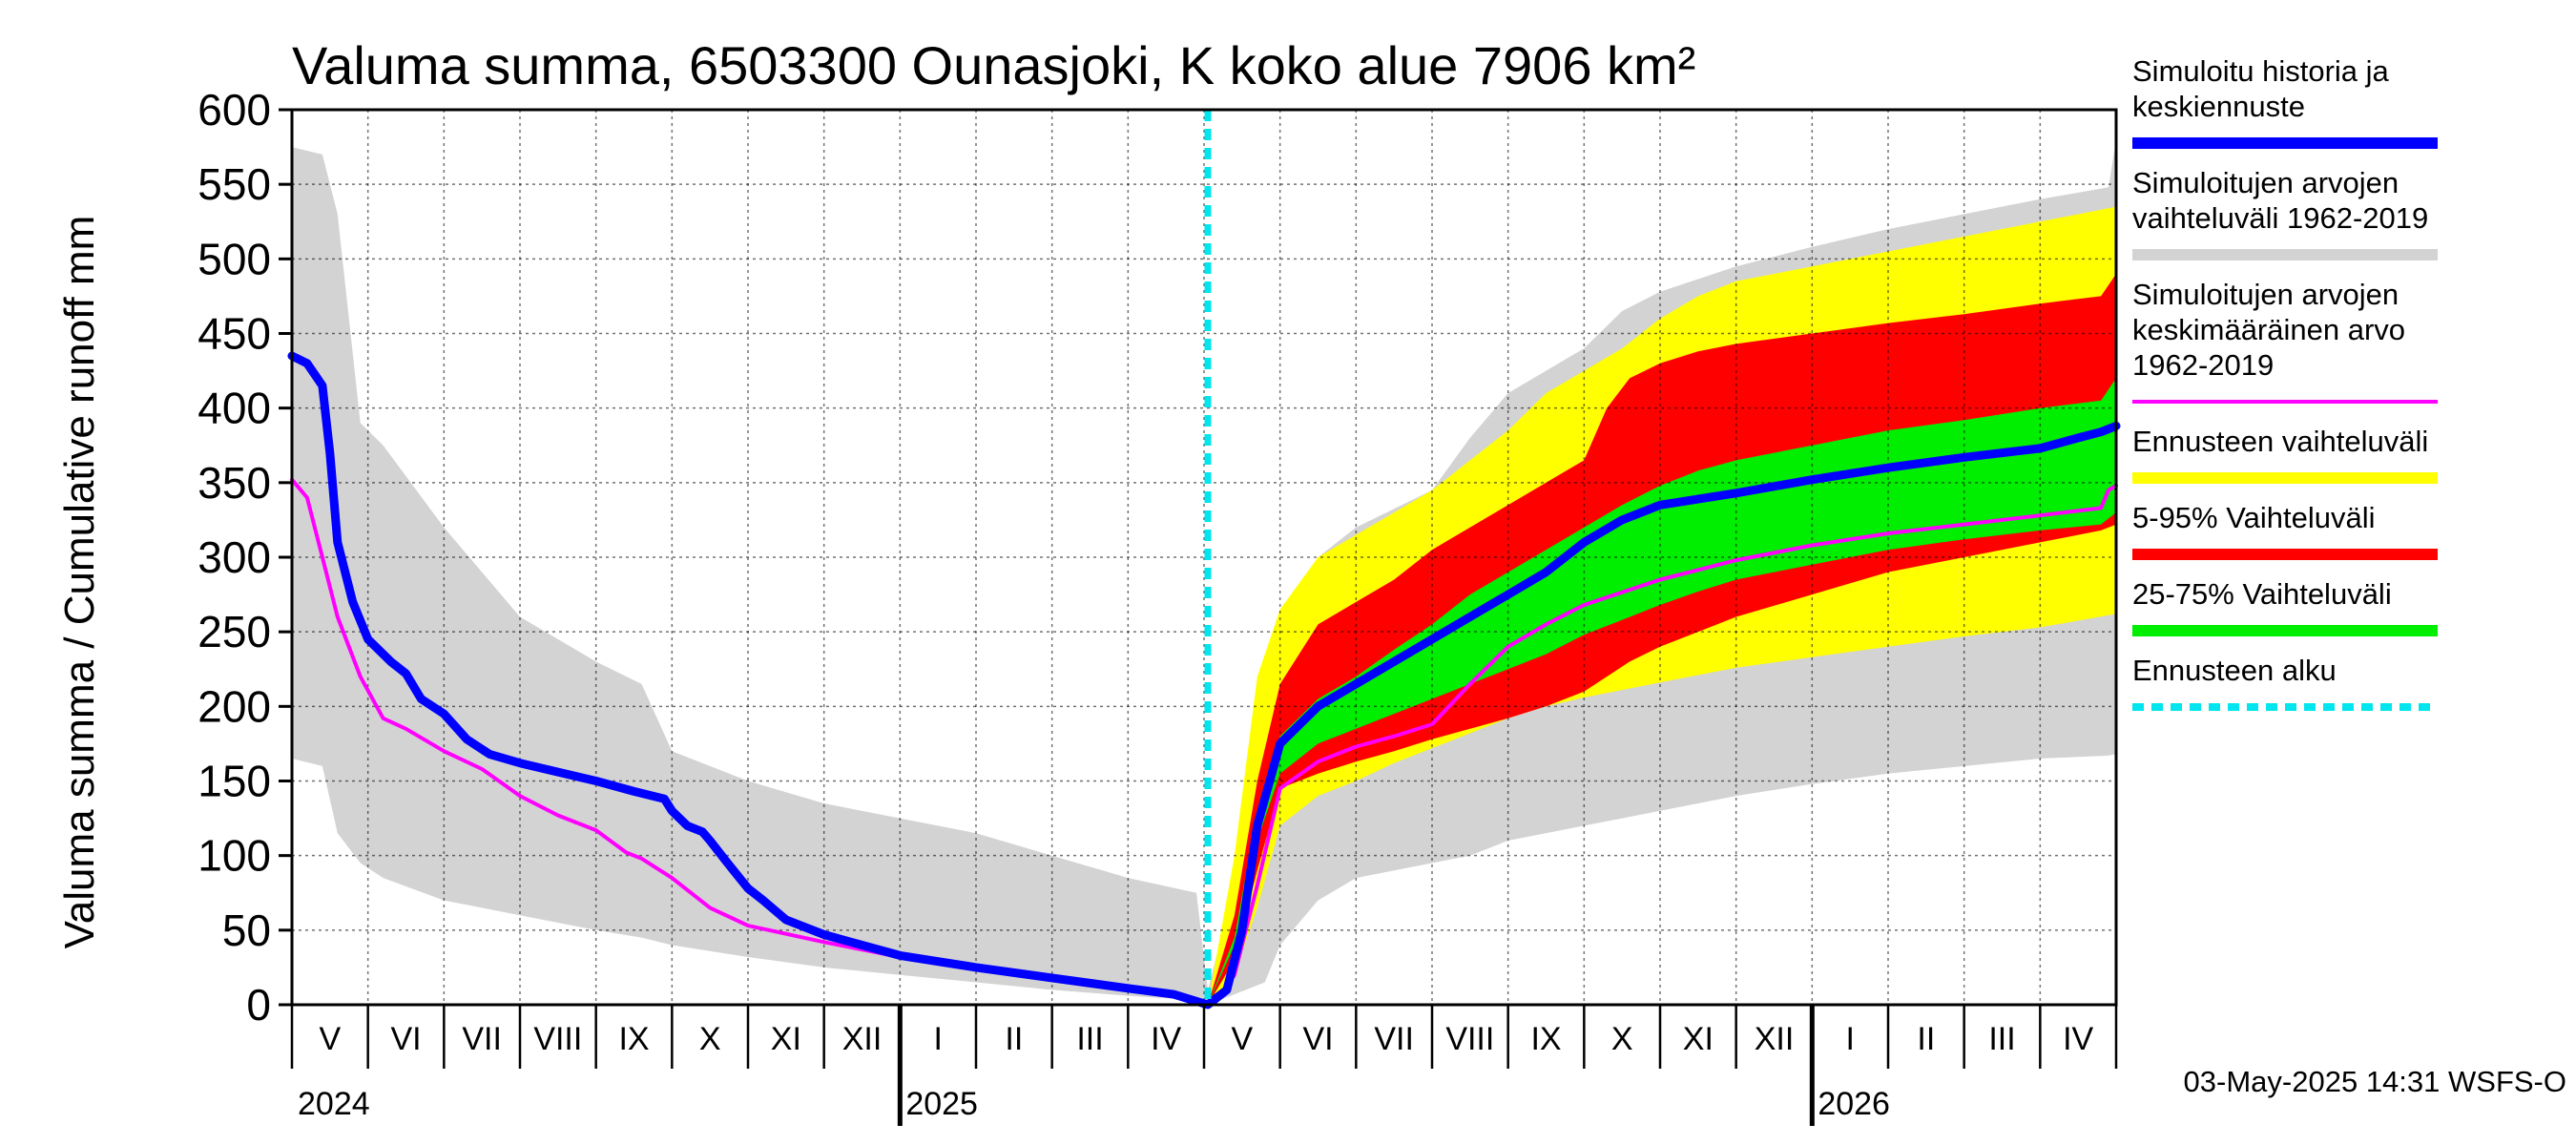  Describe the element at coordinates (234, 706) in the screenshot. I see `y-tick-label: 200` at that location.